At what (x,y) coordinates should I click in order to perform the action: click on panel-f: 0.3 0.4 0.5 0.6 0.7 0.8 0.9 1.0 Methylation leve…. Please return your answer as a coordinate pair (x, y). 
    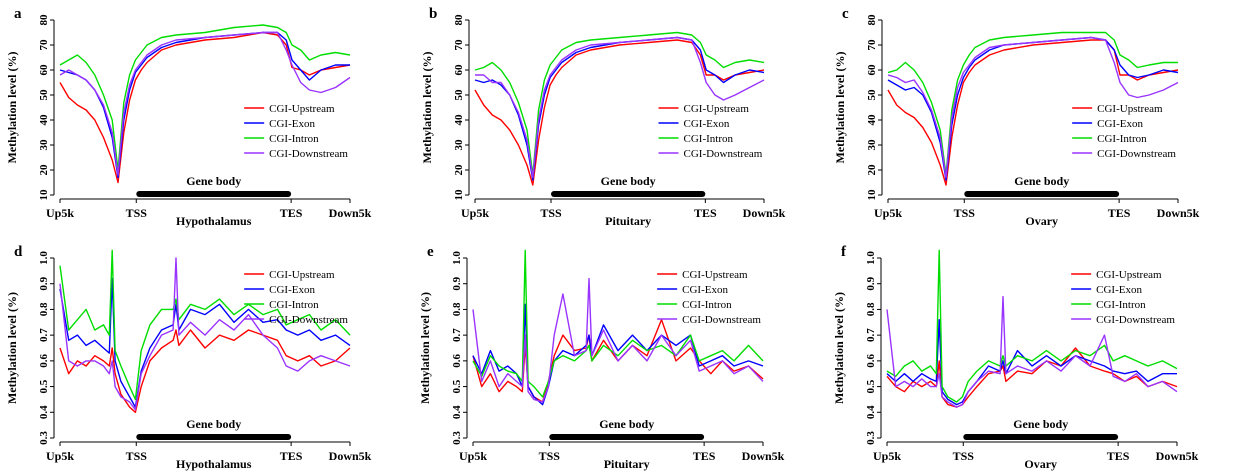
    Looking at the image, I should click on (1015, 357).